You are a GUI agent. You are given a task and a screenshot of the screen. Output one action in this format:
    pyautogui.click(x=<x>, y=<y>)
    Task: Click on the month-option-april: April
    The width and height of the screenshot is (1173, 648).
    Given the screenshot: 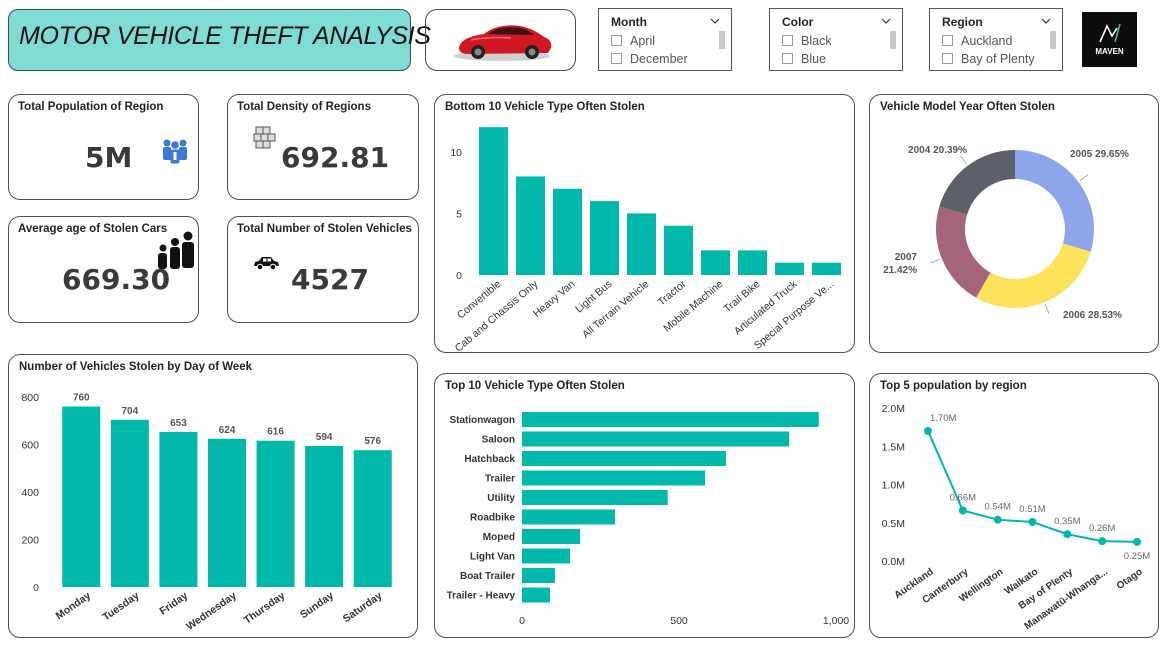 What is the action you would take?
    pyautogui.click(x=633, y=41)
    